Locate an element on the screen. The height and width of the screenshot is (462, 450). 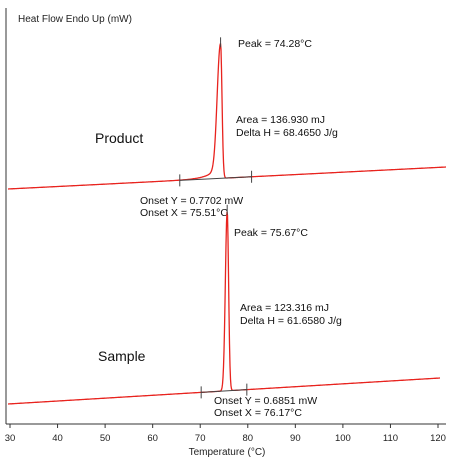
sample-baseline is located at coordinates (224, 391).